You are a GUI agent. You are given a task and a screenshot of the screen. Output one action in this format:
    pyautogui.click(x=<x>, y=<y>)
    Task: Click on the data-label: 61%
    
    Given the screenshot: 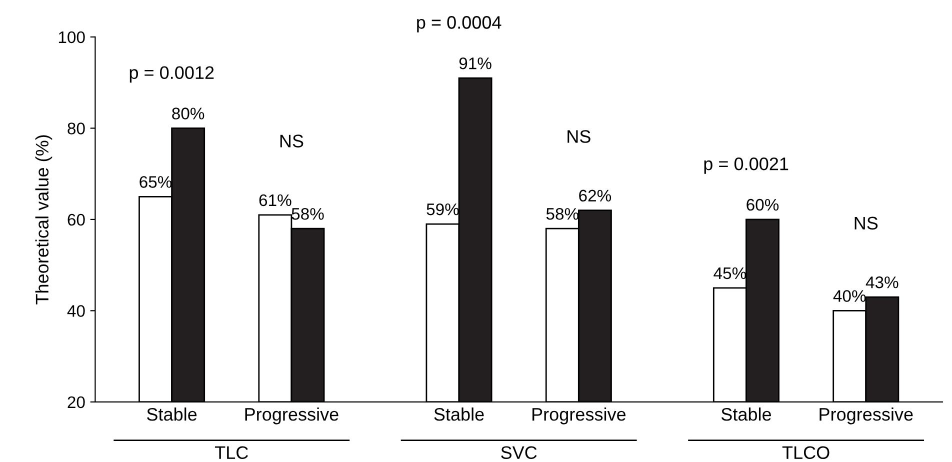 What is the action you would take?
    pyautogui.click(x=275, y=200)
    